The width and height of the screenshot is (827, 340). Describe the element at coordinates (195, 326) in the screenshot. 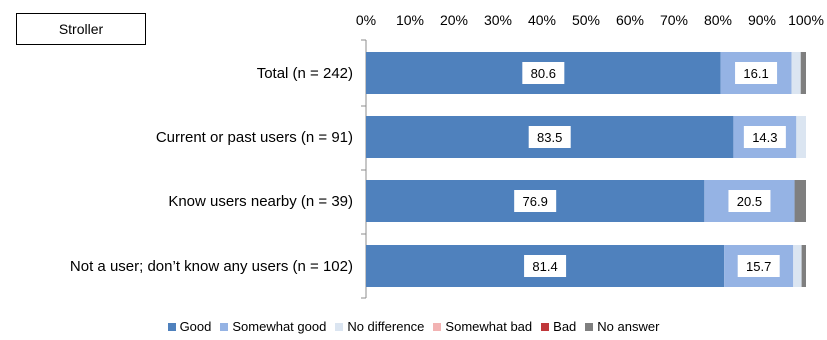

I see `legend-label: Good` at that location.